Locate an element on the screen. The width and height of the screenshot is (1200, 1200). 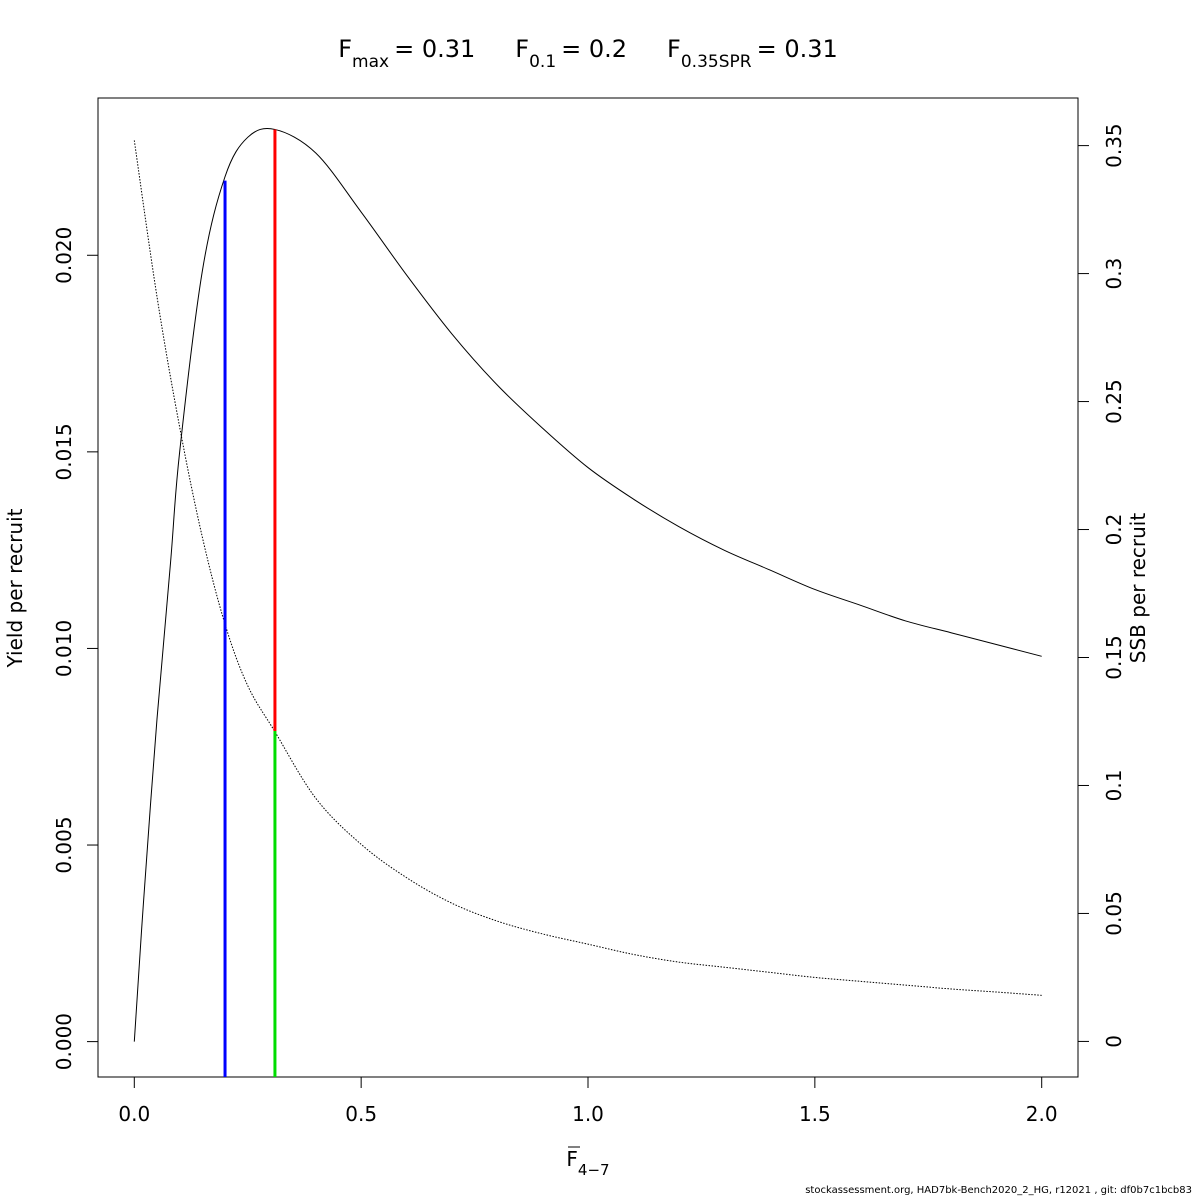
y-tick-label: 0.020 is located at coordinates (64, 255).